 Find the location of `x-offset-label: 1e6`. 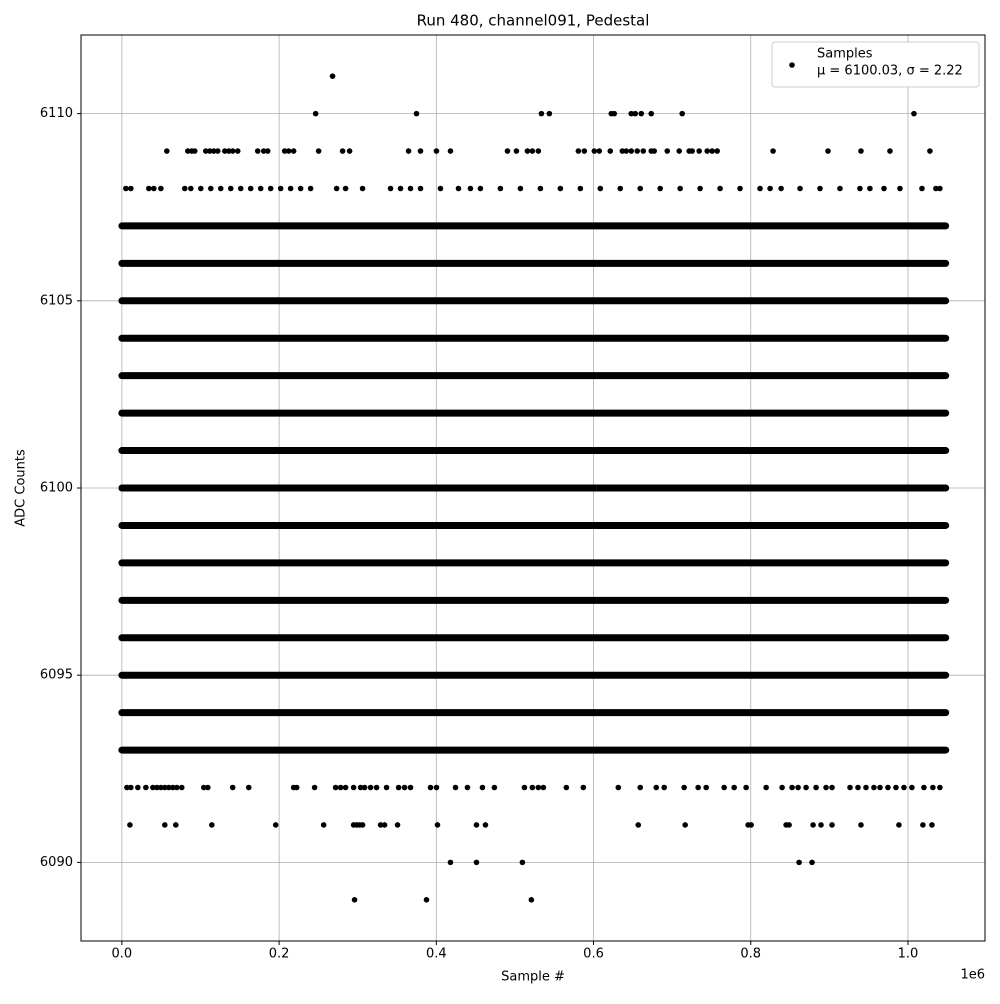

x-offset-label: 1e6 is located at coordinates (972, 975).